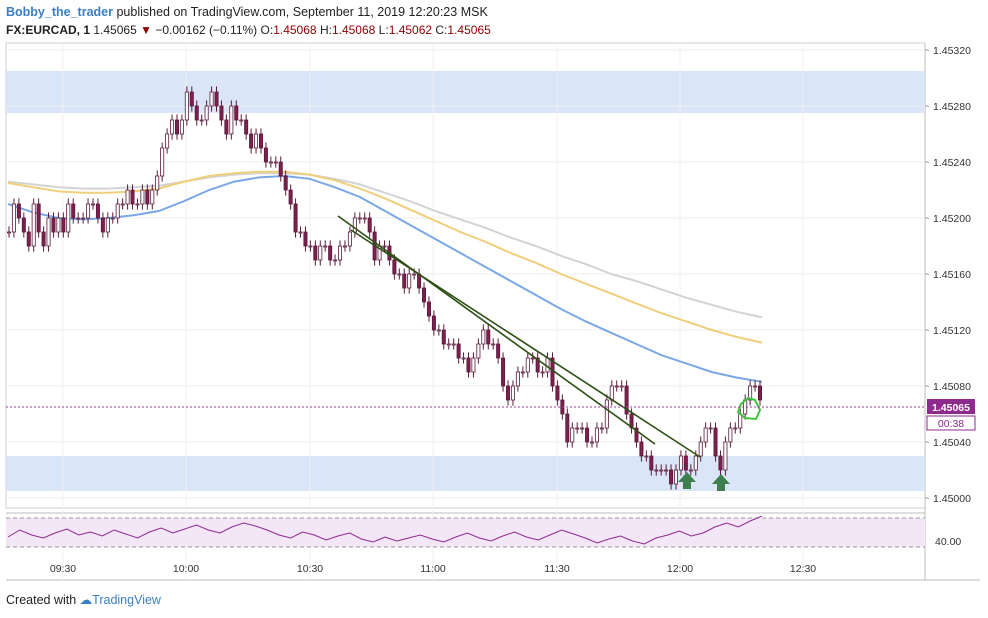 Image resolution: width=988 pixels, height=618 pixels. I want to click on trendline-lower, so click(525, 343).